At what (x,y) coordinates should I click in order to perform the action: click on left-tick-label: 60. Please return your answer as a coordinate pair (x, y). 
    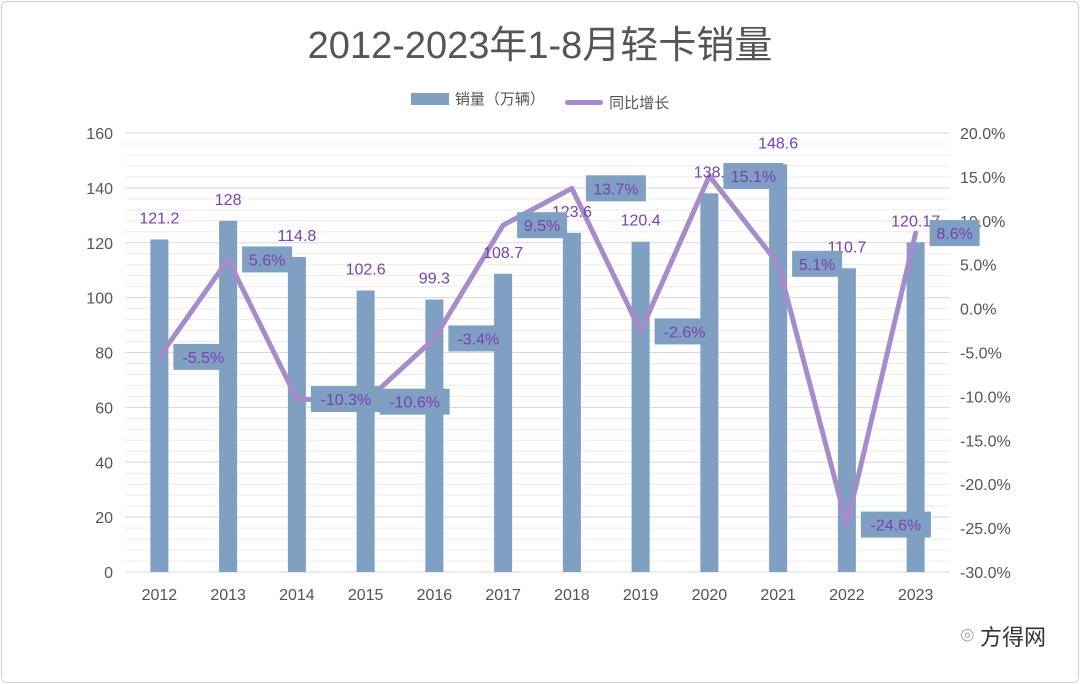
    Looking at the image, I should click on (104, 408).